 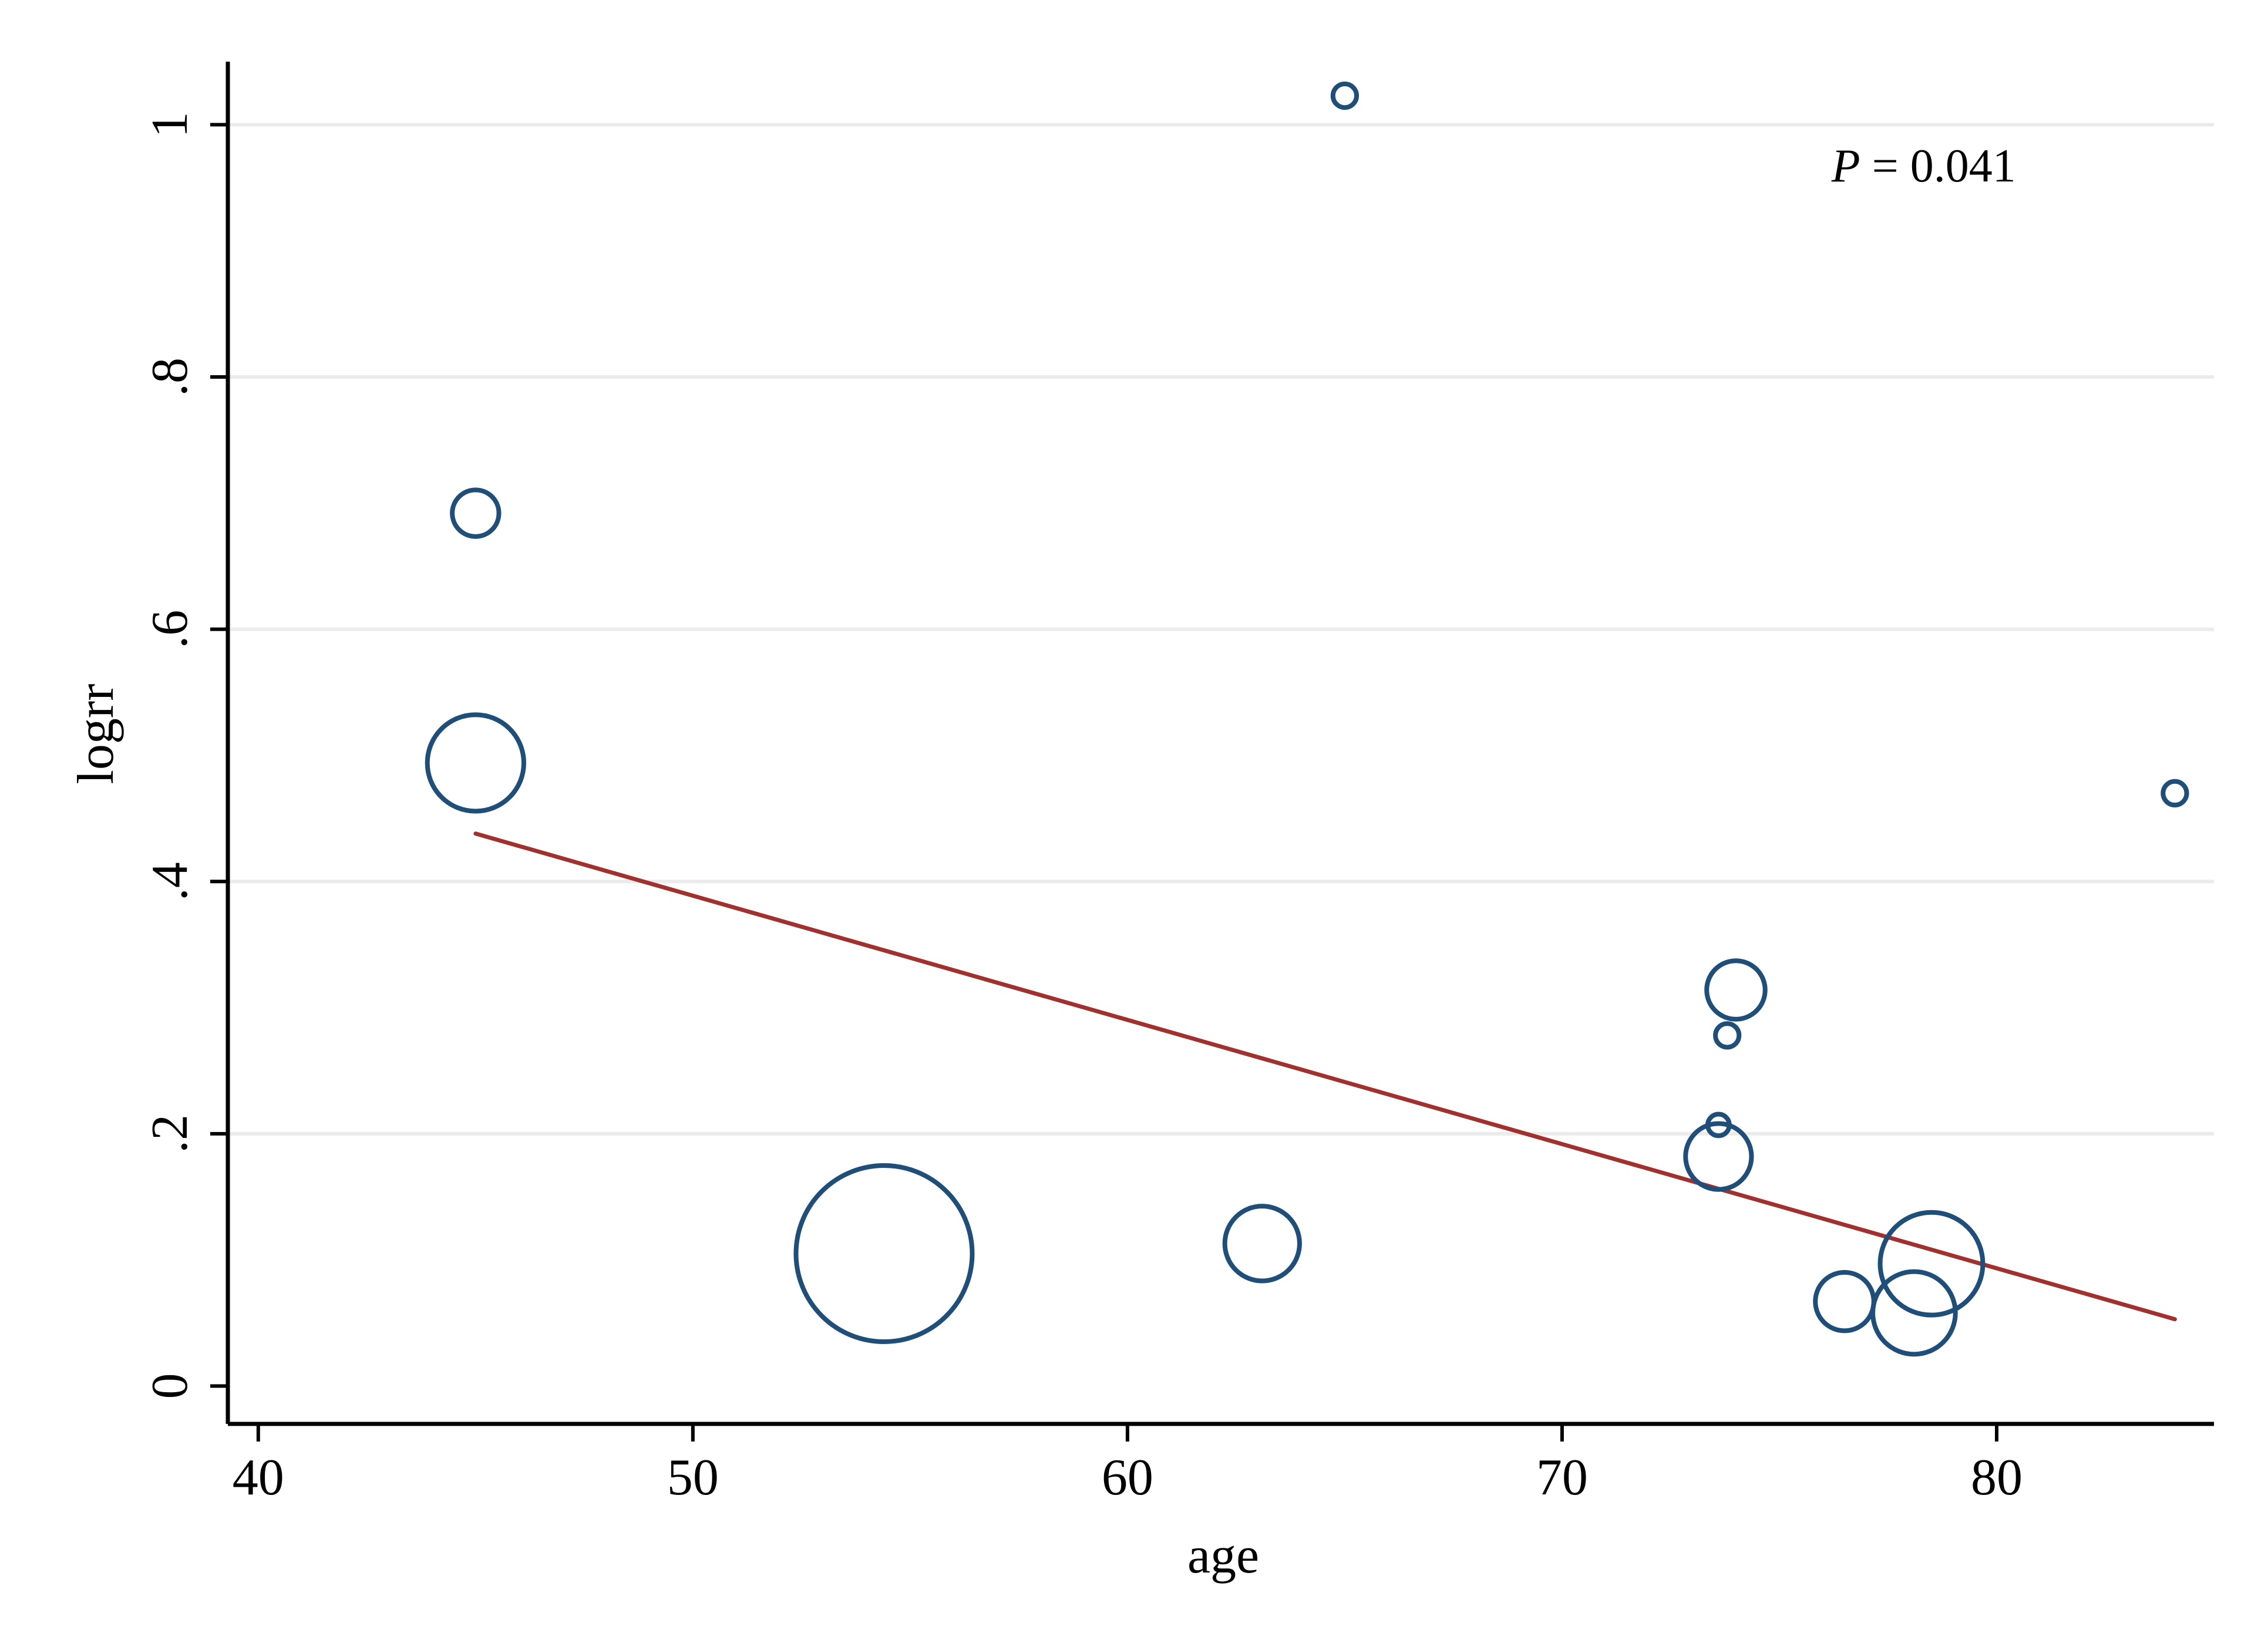 I want to click on y-tick-label-1: .2, so click(x=170, y=1133).